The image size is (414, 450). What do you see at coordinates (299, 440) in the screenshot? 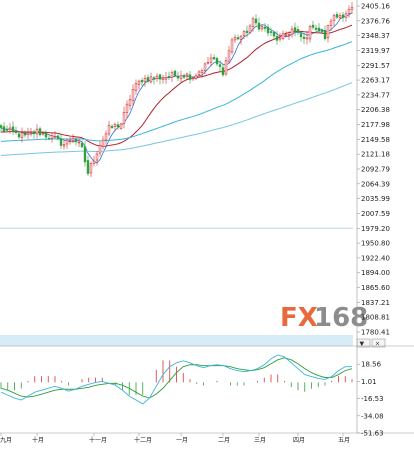
I see `month-label: 四月` at bounding box center [299, 440].